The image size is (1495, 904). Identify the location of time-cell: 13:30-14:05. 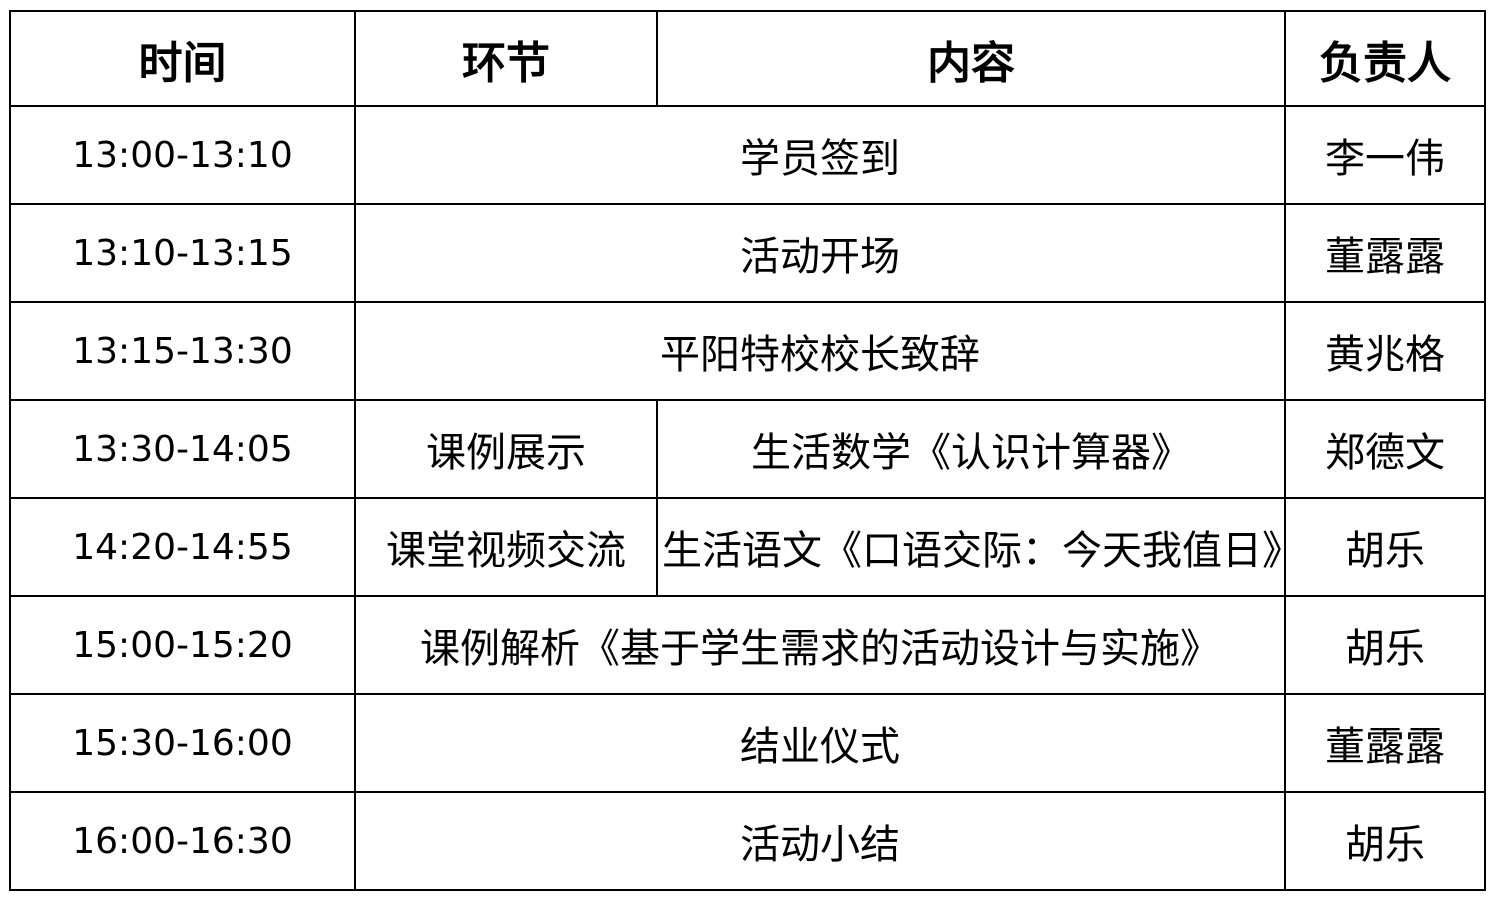
(182, 449).